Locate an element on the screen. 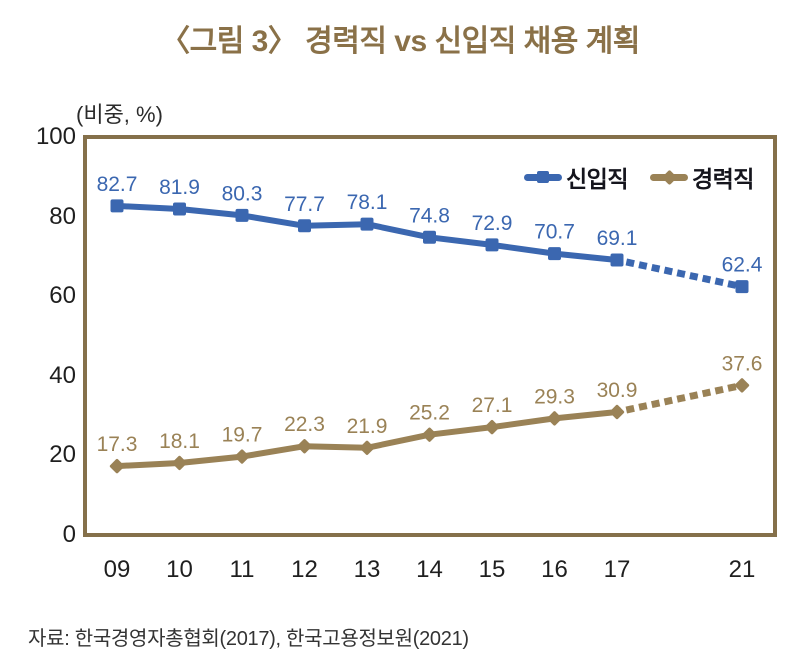  y-axis-unit-label: (비중, %) is located at coordinates (119, 114).